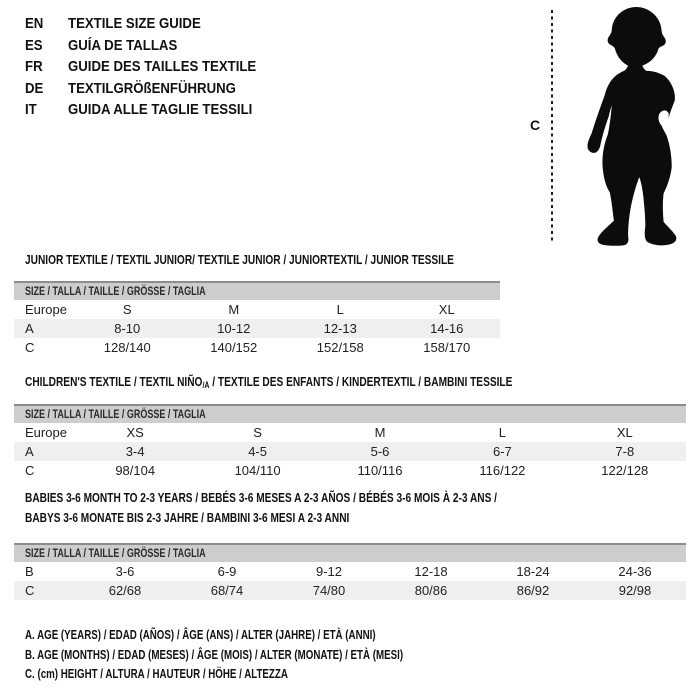  What do you see at coordinates (502, 451) in the screenshot?
I see `table-cell: 6-7` at bounding box center [502, 451].